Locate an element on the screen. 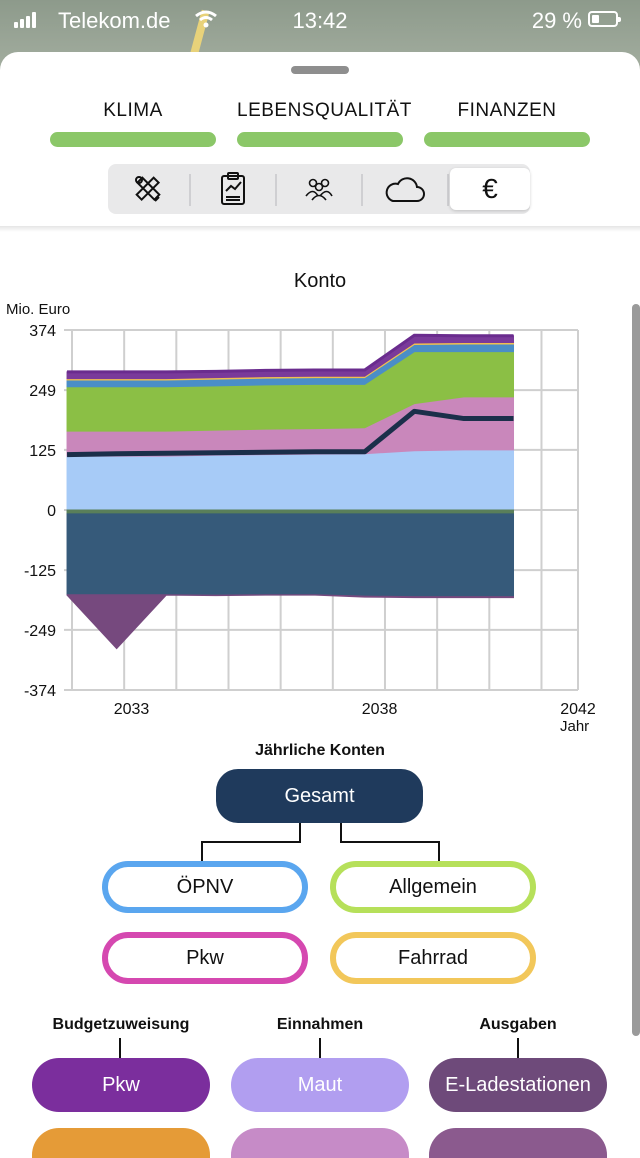  segment-tools is located at coordinates (148, 189).